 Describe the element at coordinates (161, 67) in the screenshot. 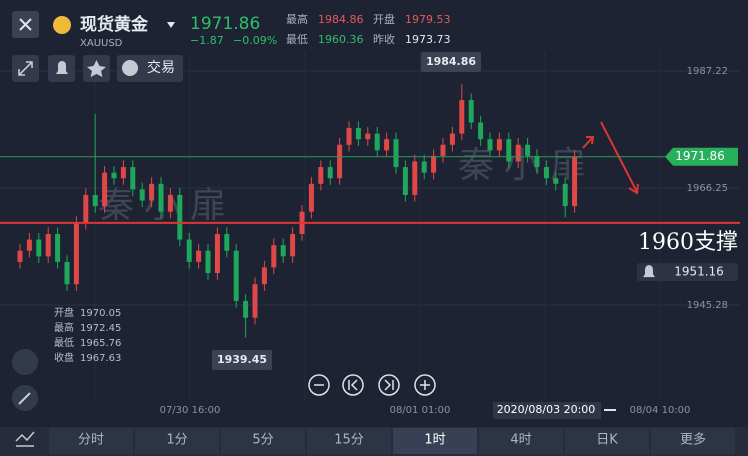

I see `trade-text: 交易` at that location.